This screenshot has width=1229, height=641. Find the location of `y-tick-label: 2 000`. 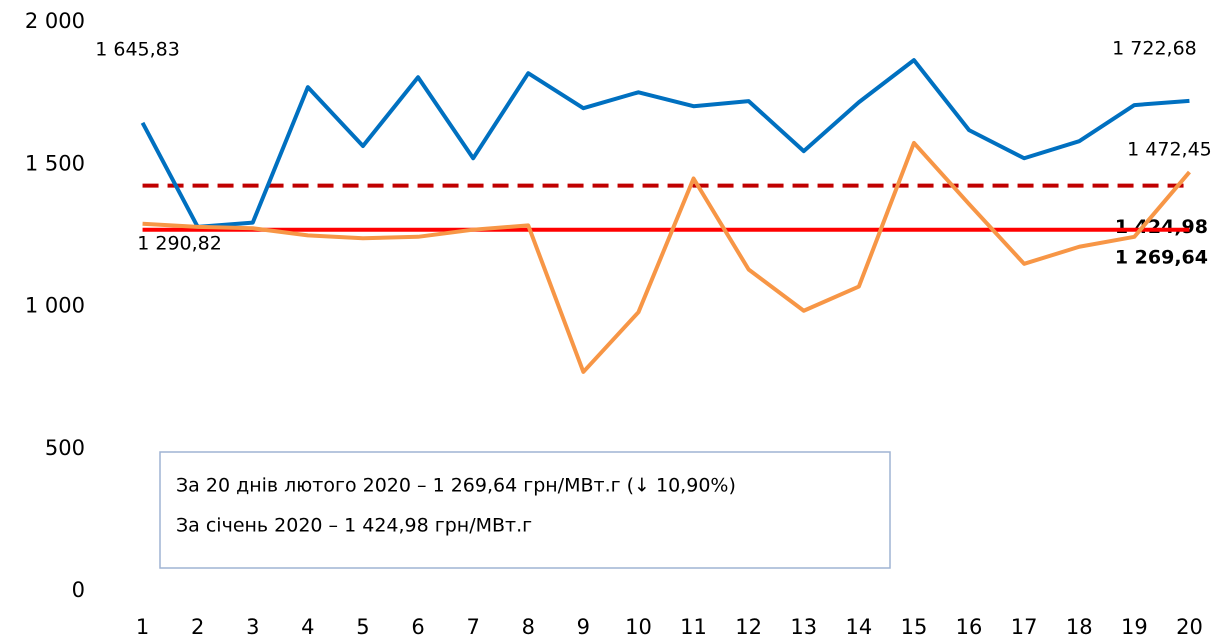

y-tick-label: 2 000 is located at coordinates (55, 21).